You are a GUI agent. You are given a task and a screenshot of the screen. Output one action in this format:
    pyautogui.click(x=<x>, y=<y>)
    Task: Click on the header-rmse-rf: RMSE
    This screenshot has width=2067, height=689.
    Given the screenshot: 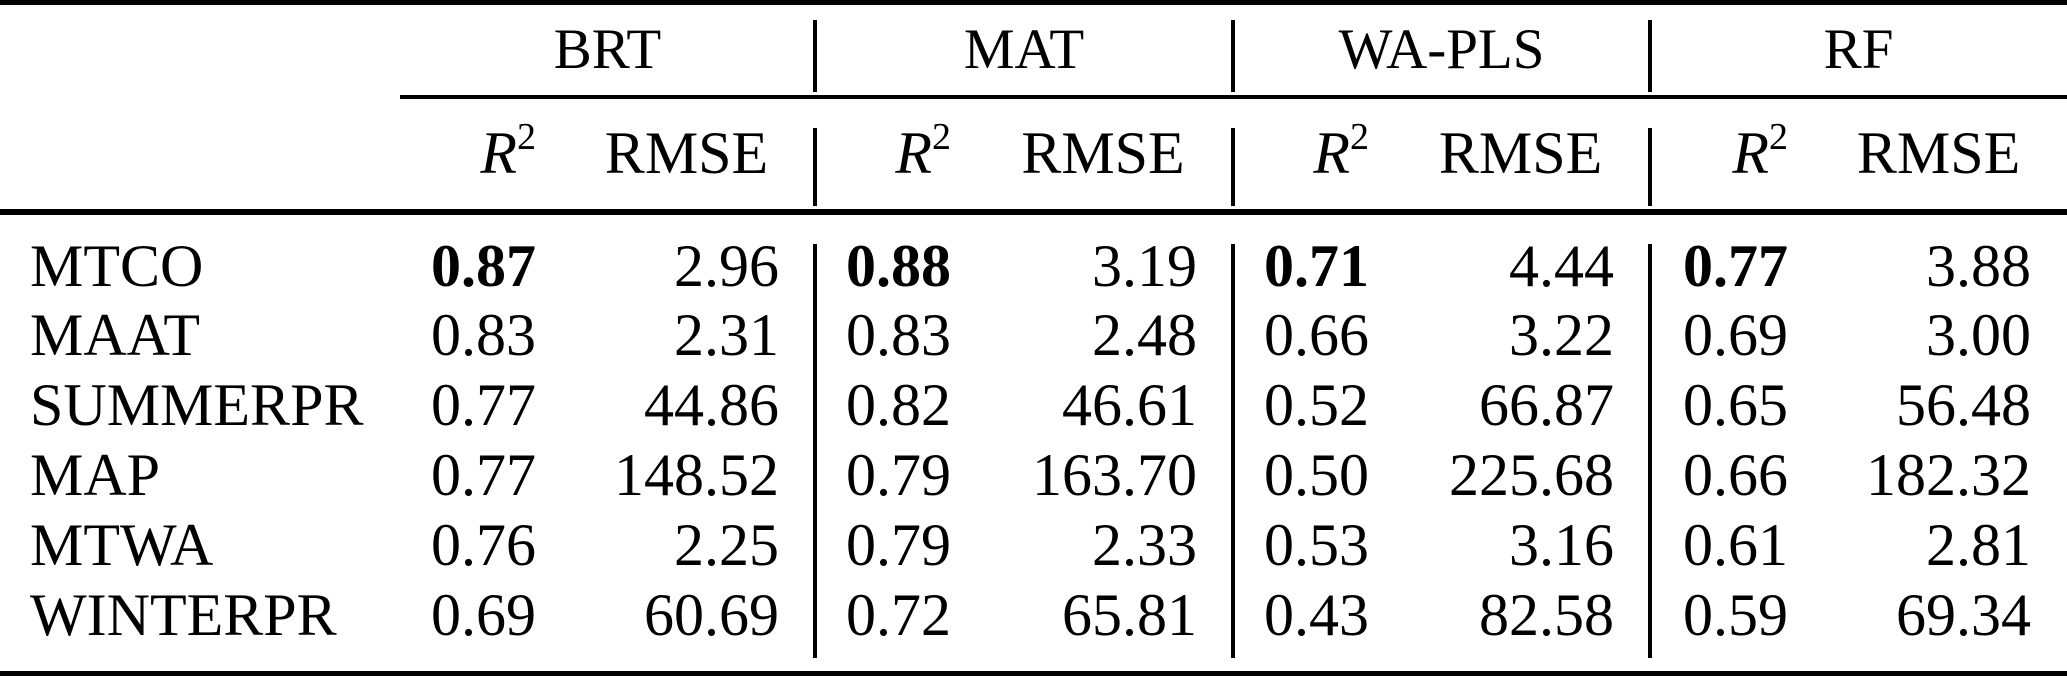 What is the action you would take?
    pyautogui.click(x=1938, y=155)
    